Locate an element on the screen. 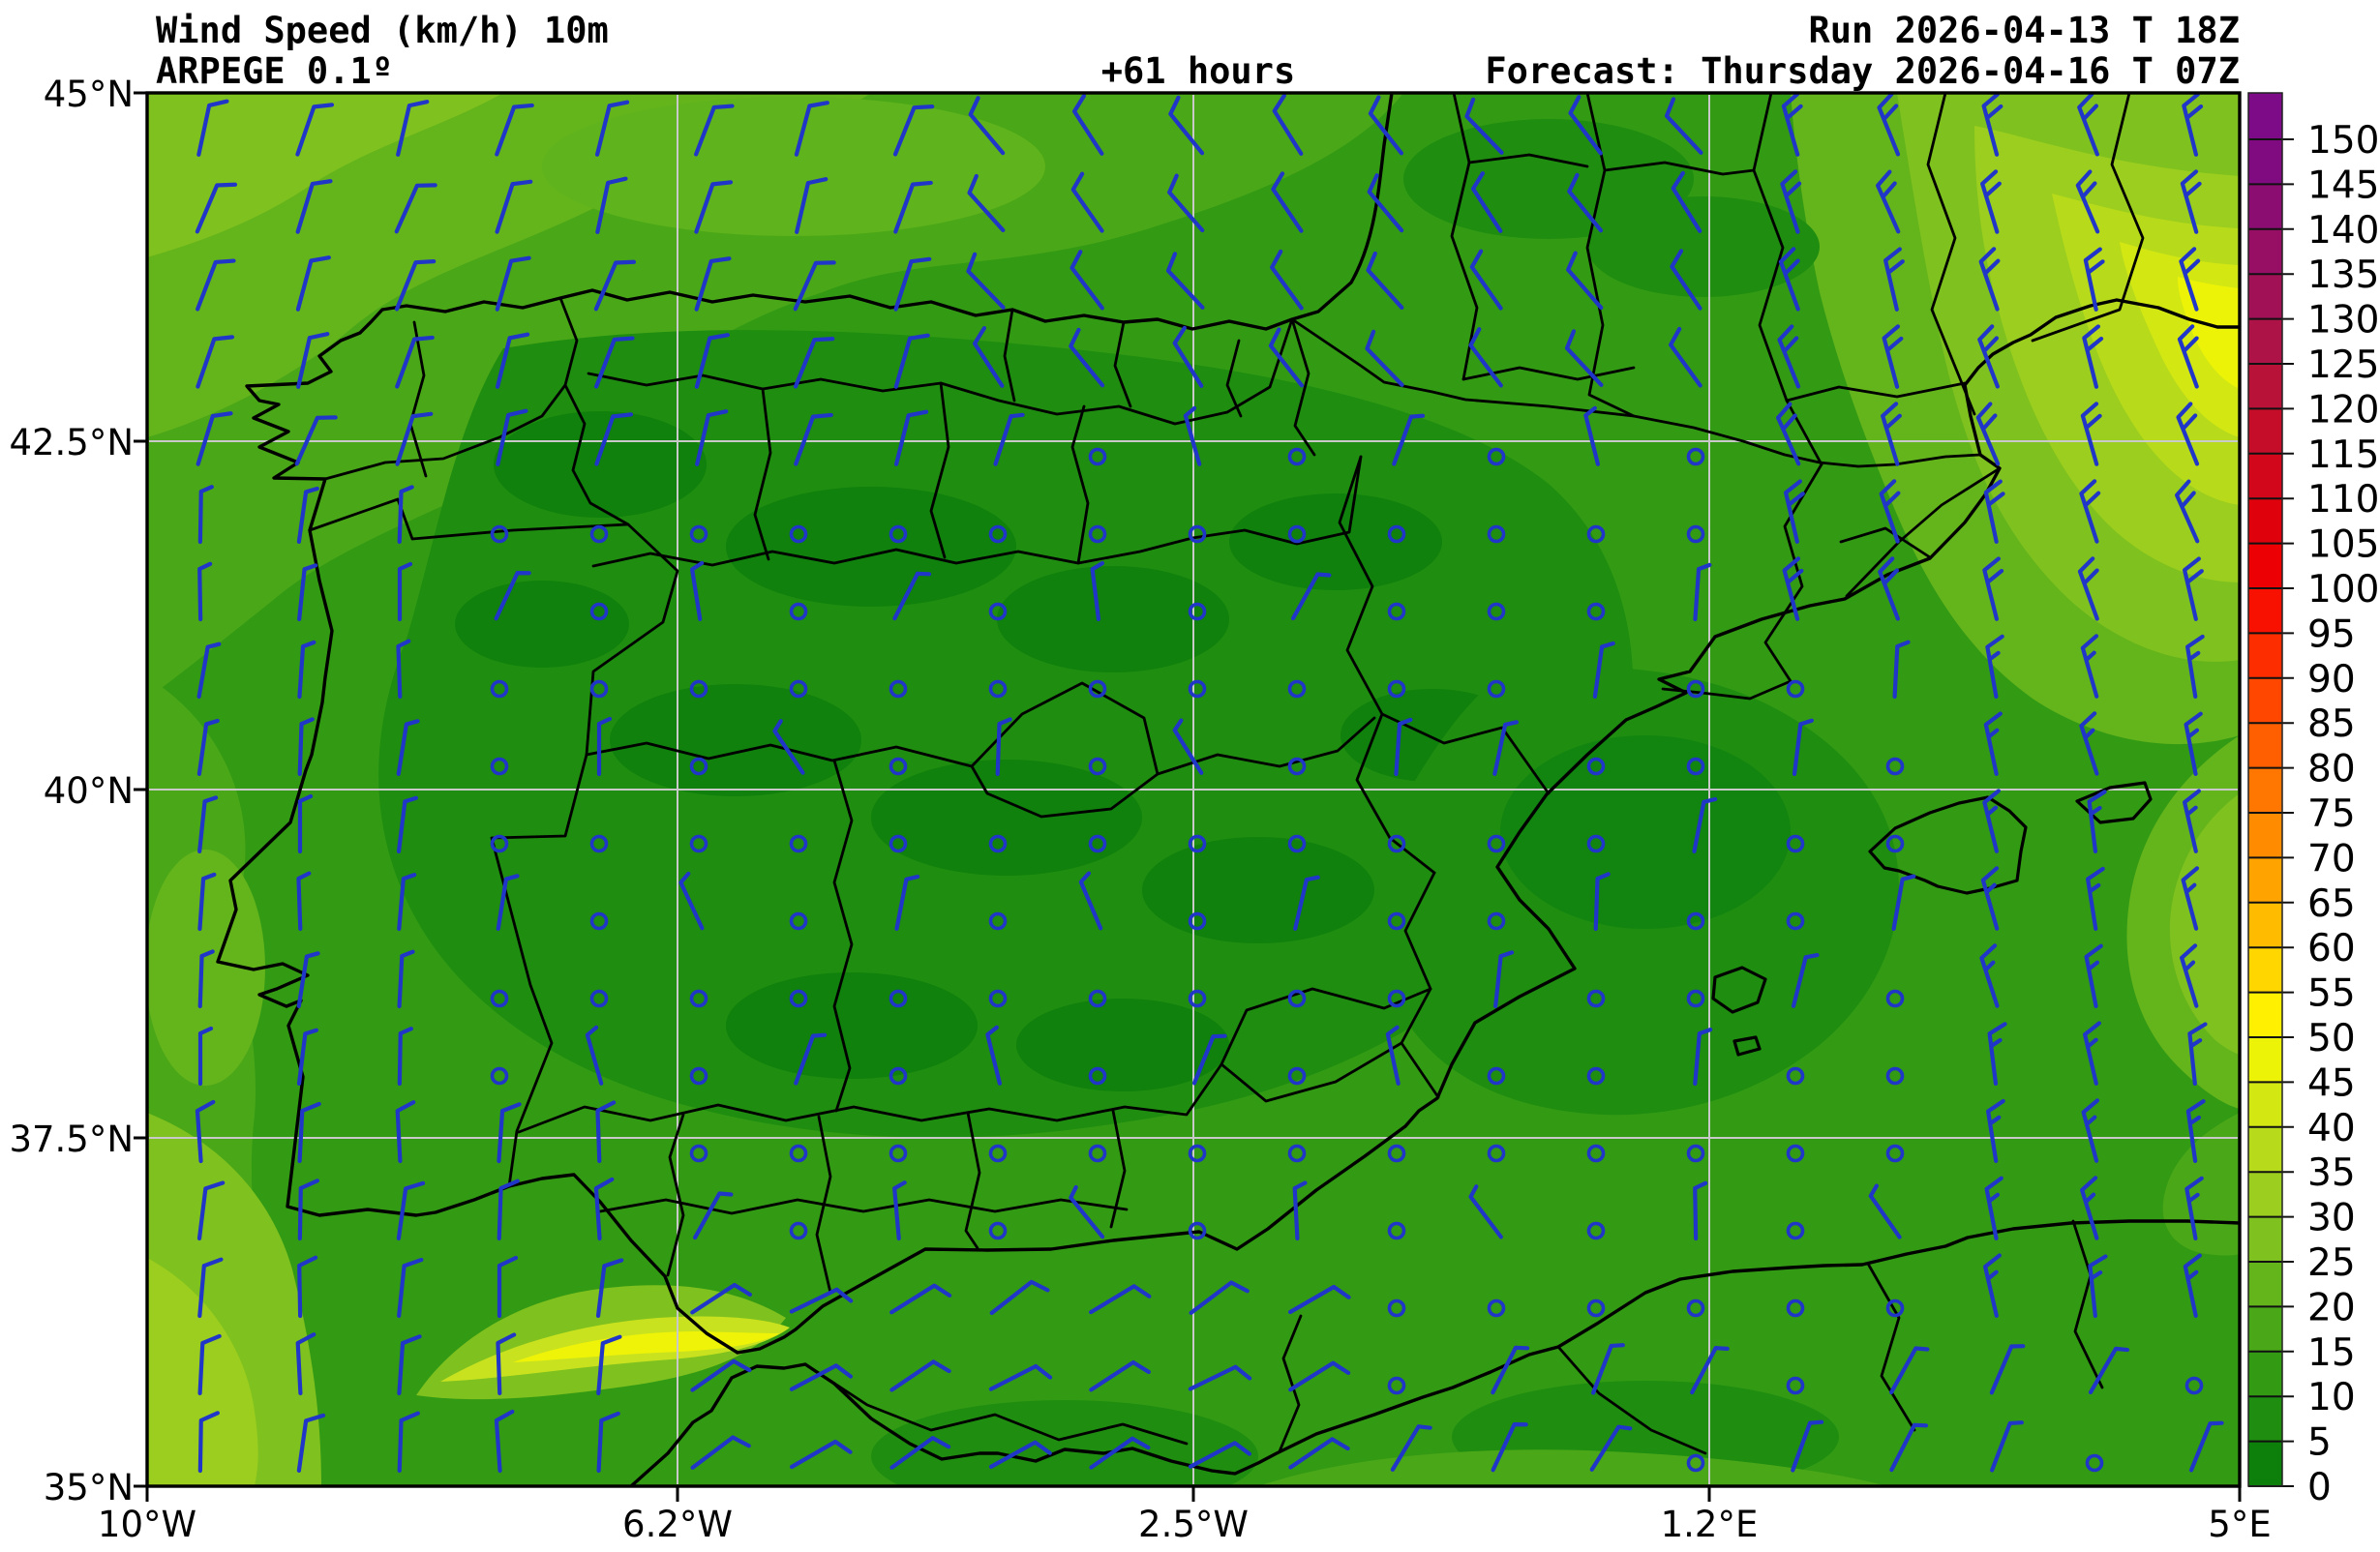  y-tick-label: 45°N is located at coordinates (89, 95).